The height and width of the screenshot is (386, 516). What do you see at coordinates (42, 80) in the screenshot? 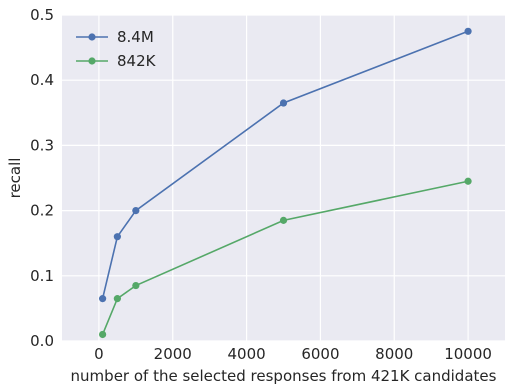
I see `y-tick-label: 0.4` at bounding box center [42, 80].